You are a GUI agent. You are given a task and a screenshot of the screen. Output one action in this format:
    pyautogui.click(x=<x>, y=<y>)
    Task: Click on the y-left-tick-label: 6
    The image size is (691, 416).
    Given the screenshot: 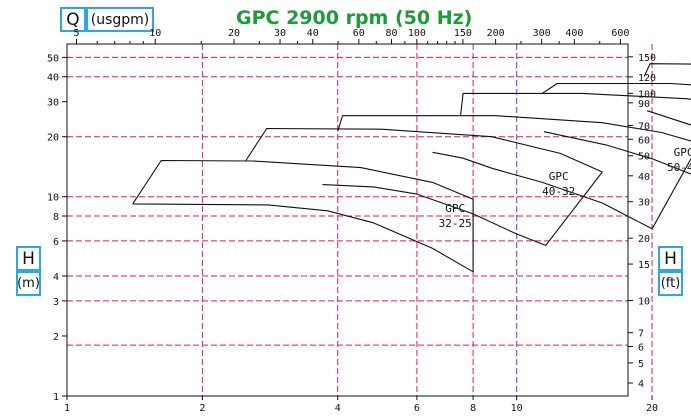 What is the action you would take?
    pyautogui.click(x=56, y=242)
    